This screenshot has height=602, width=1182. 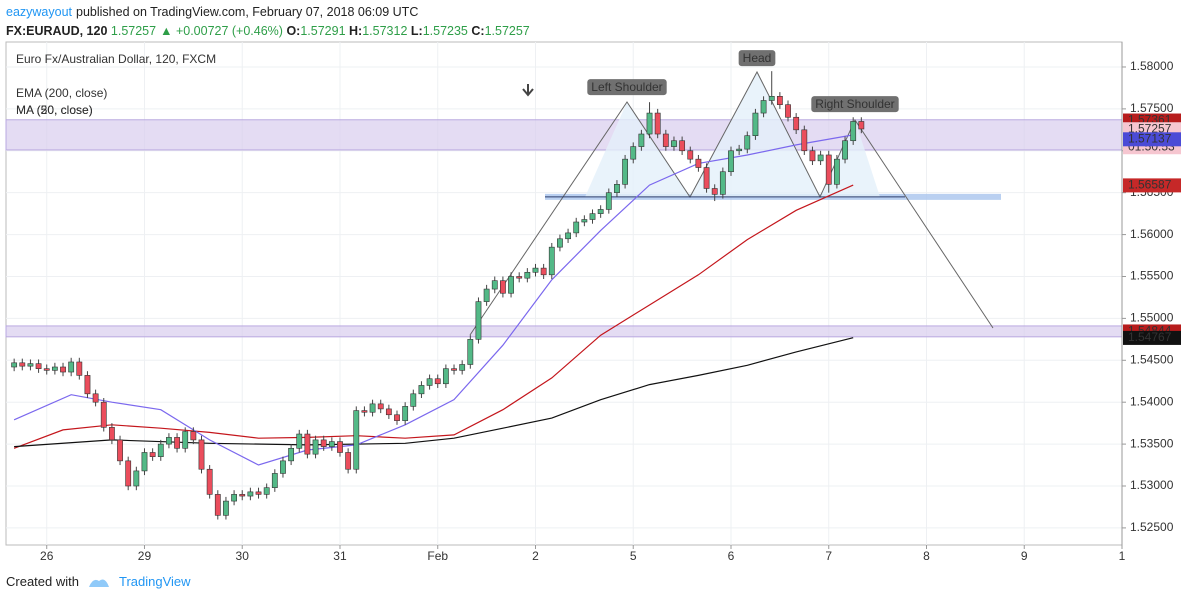 What do you see at coordinates (243, 556) in the screenshot?
I see `x-tick-label: 30` at bounding box center [243, 556].